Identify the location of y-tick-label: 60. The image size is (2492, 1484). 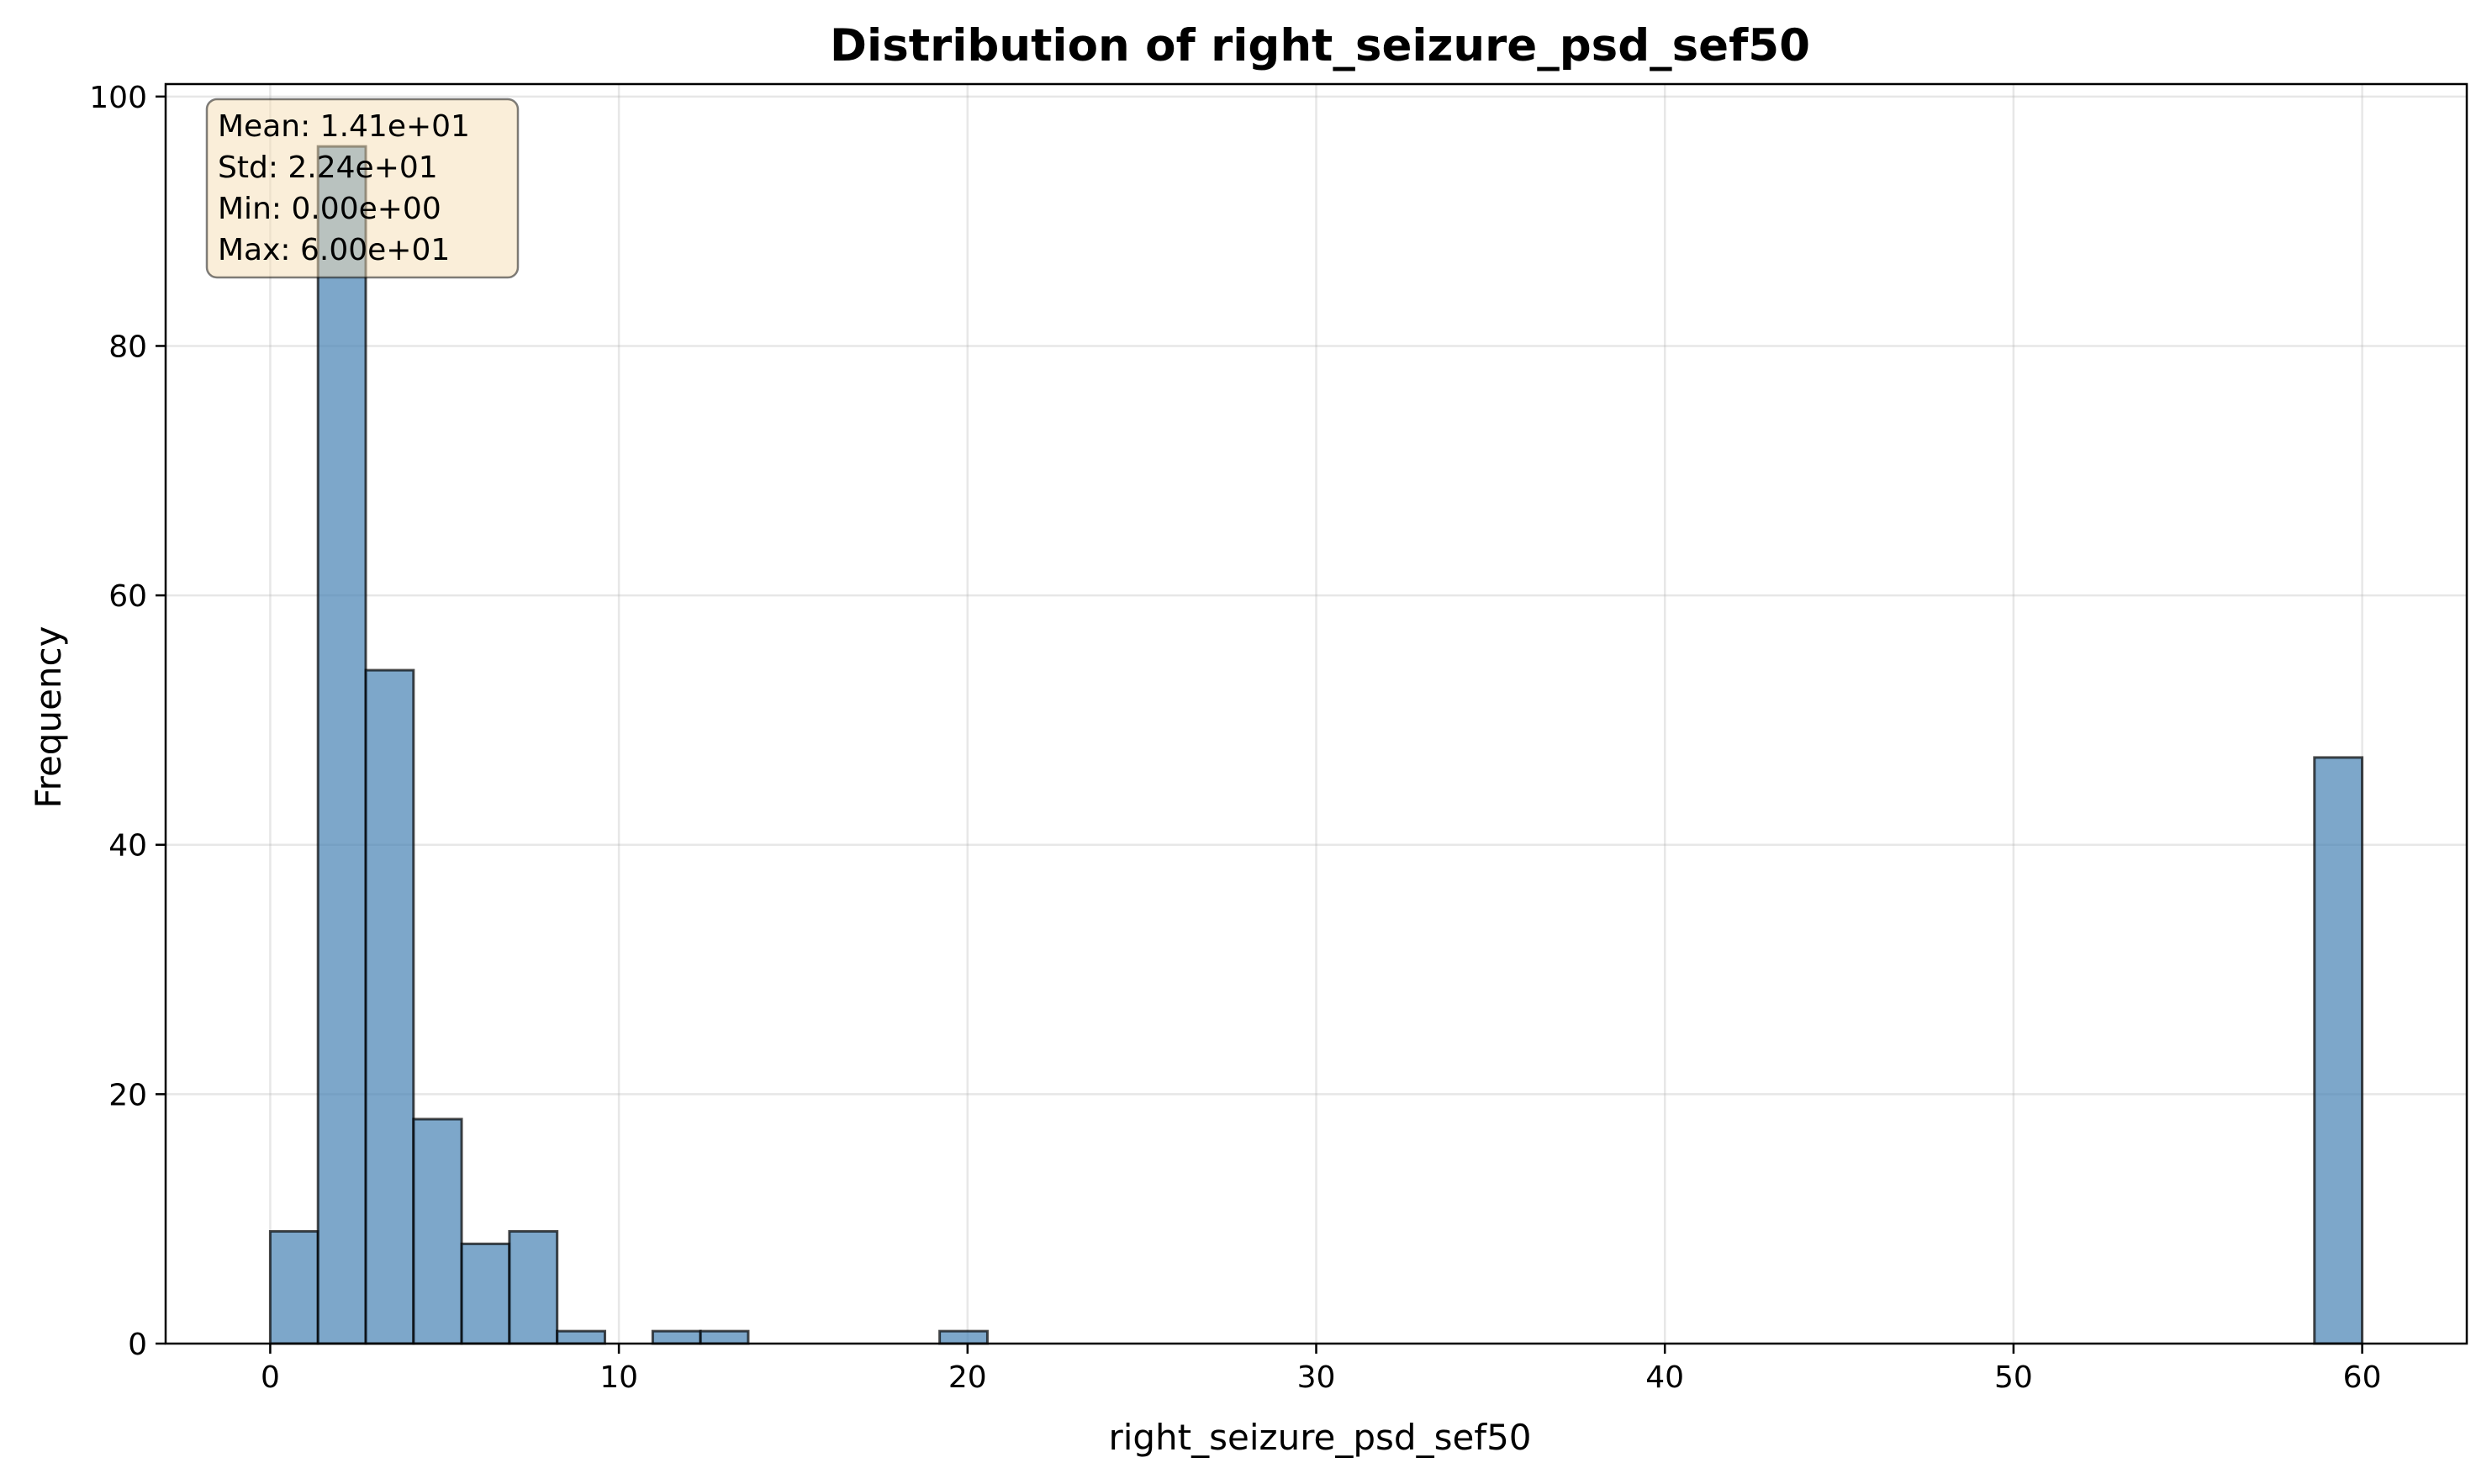
(127, 596).